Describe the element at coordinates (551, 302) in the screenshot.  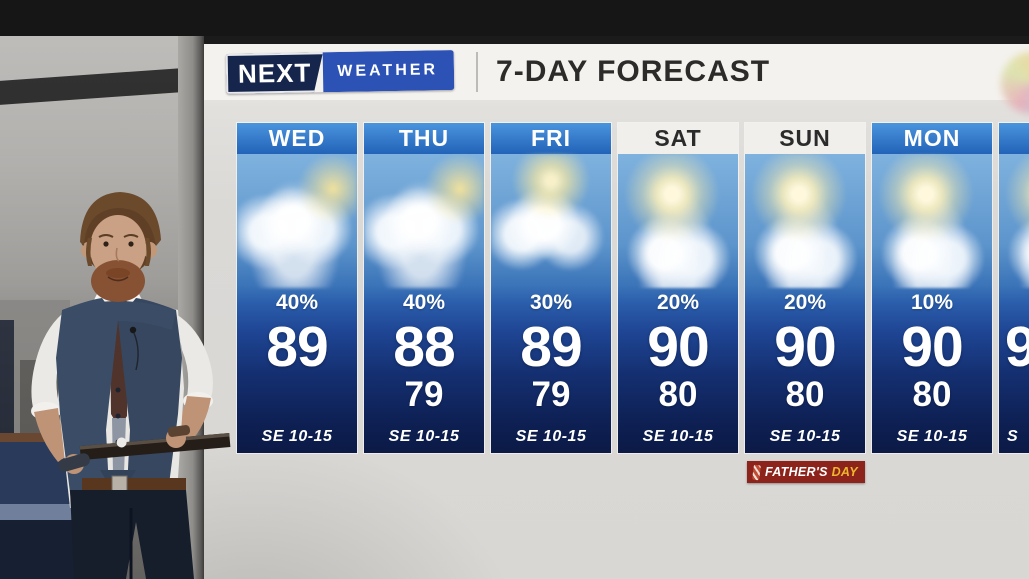
I see `precip-chance: 30%` at that location.